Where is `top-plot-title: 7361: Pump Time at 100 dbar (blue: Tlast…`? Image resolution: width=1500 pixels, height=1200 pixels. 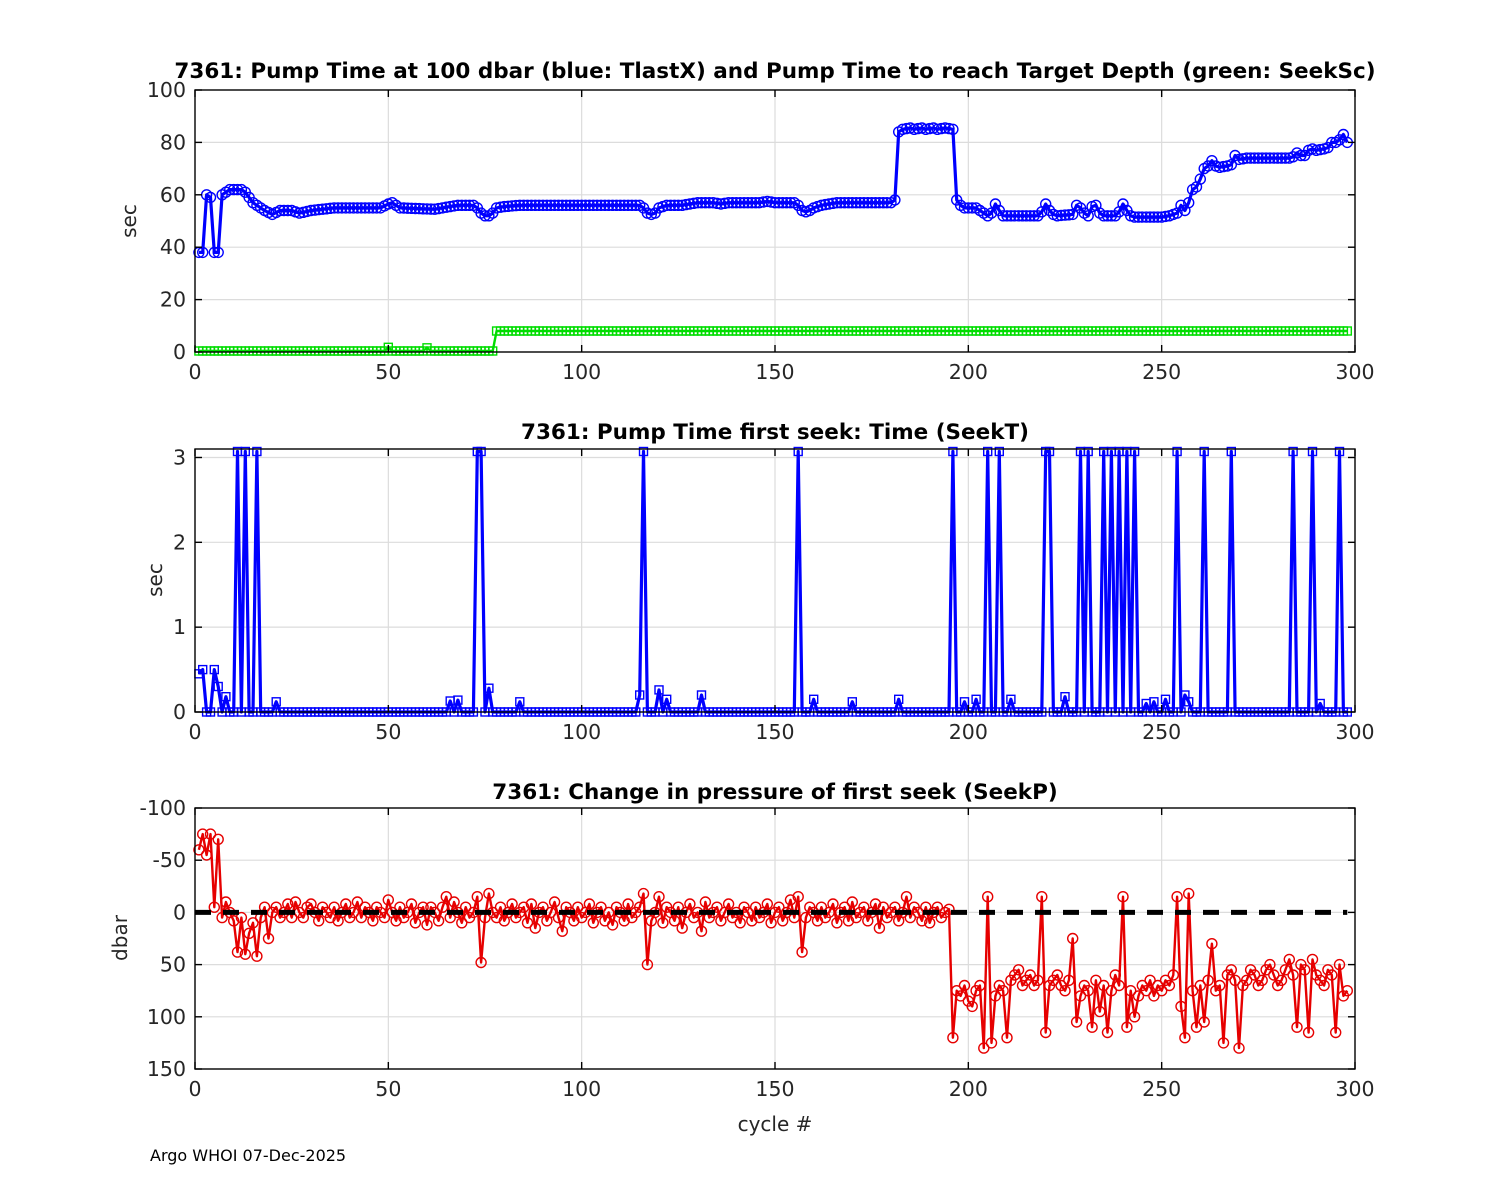
top-plot-title: 7361: Pump Time at 100 dbar (blue: Tlast… is located at coordinates (775, 71).